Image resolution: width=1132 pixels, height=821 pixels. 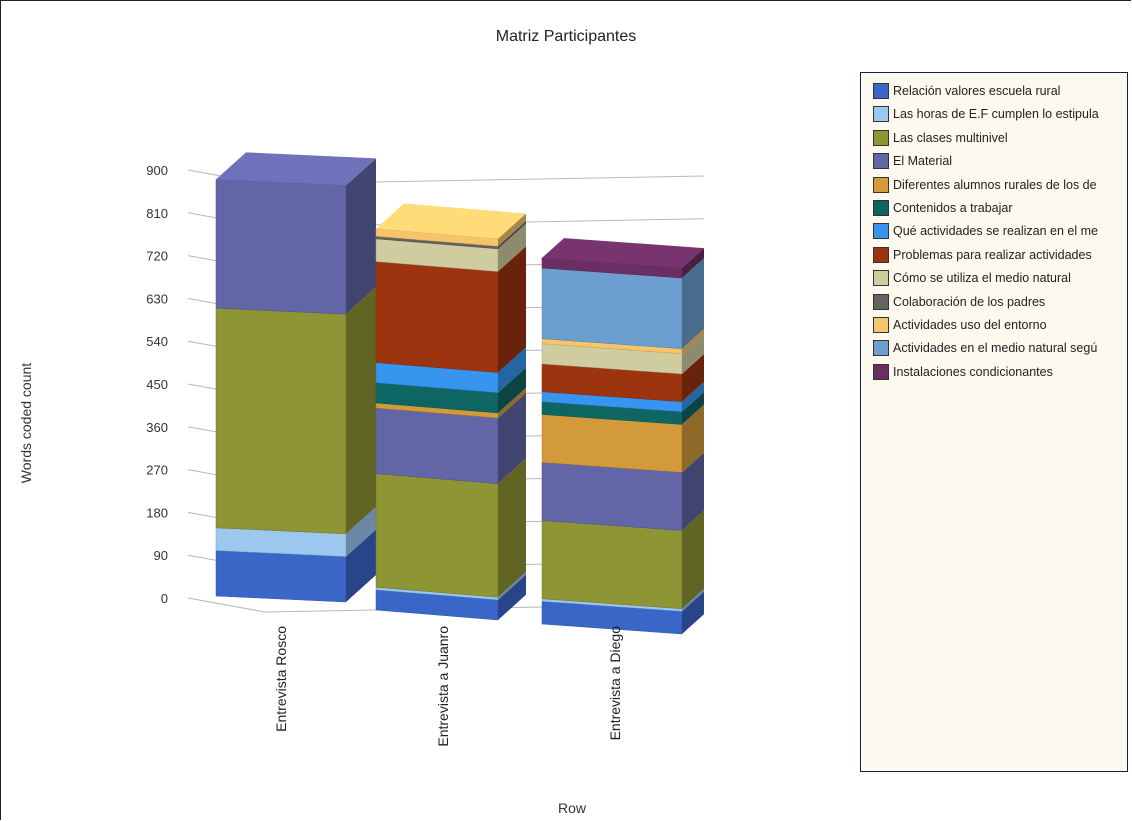 I want to click on legend-entry: Diferentes alumnos rurales de los de, so click(x=985, y=185).